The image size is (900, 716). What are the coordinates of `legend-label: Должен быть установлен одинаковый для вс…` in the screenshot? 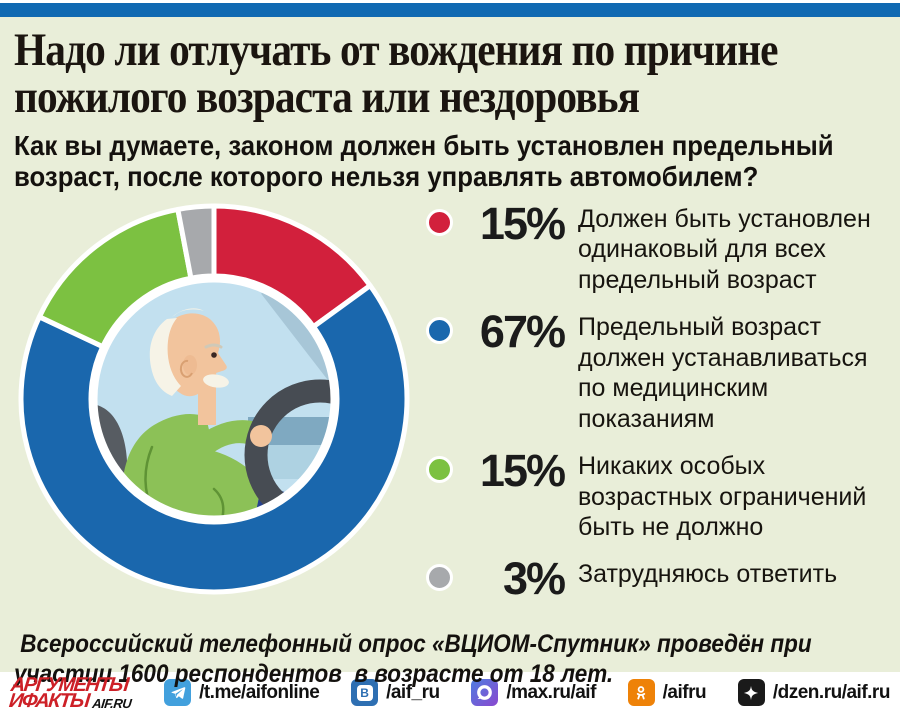 It's located at (724, 249).